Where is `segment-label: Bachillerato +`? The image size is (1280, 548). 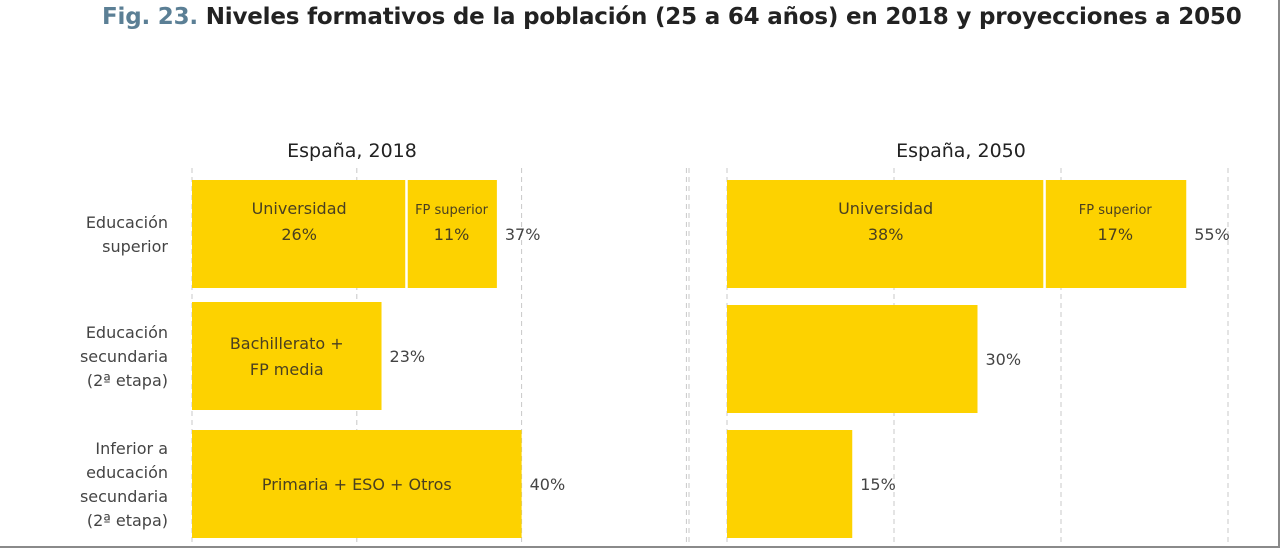
segment-label: Bachillerato + is located at coordinates (287, 343).